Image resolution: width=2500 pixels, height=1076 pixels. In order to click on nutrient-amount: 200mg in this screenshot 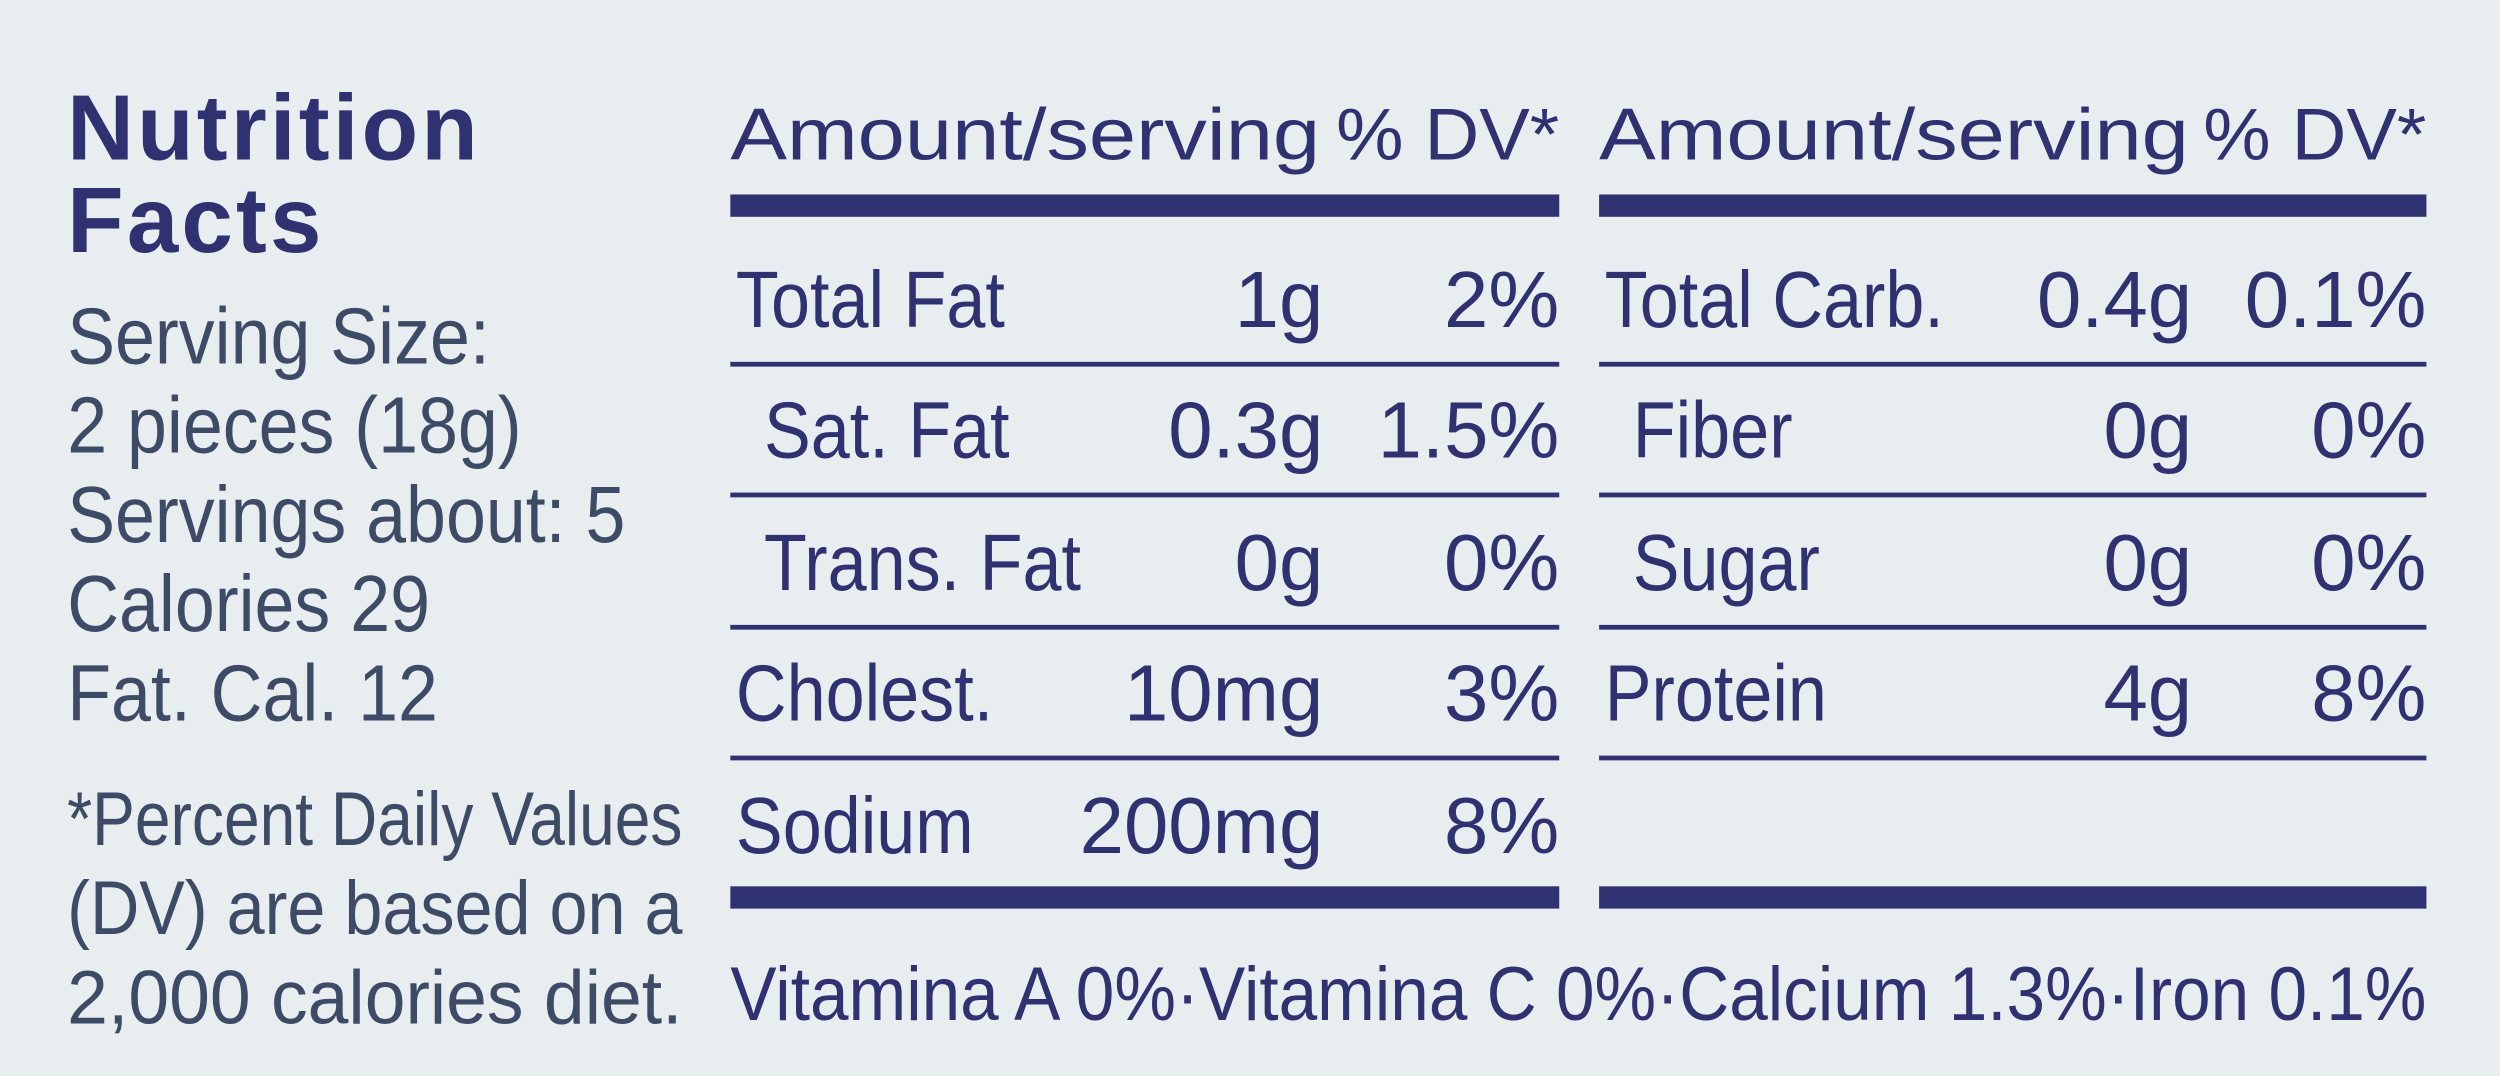, I will do `click(1202, 825)`.